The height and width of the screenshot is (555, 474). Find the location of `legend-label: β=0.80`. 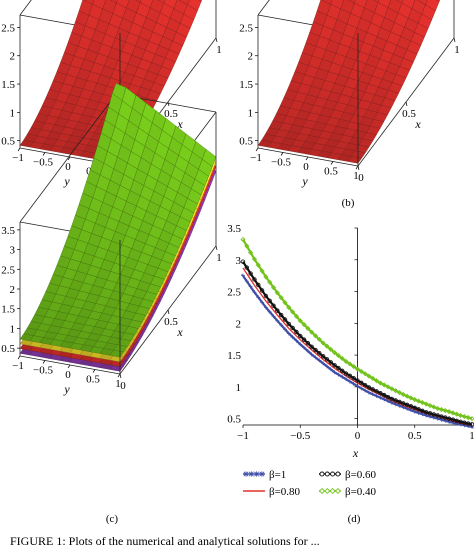

legend-label: β=0.80 is located at coordinates (285, 492).